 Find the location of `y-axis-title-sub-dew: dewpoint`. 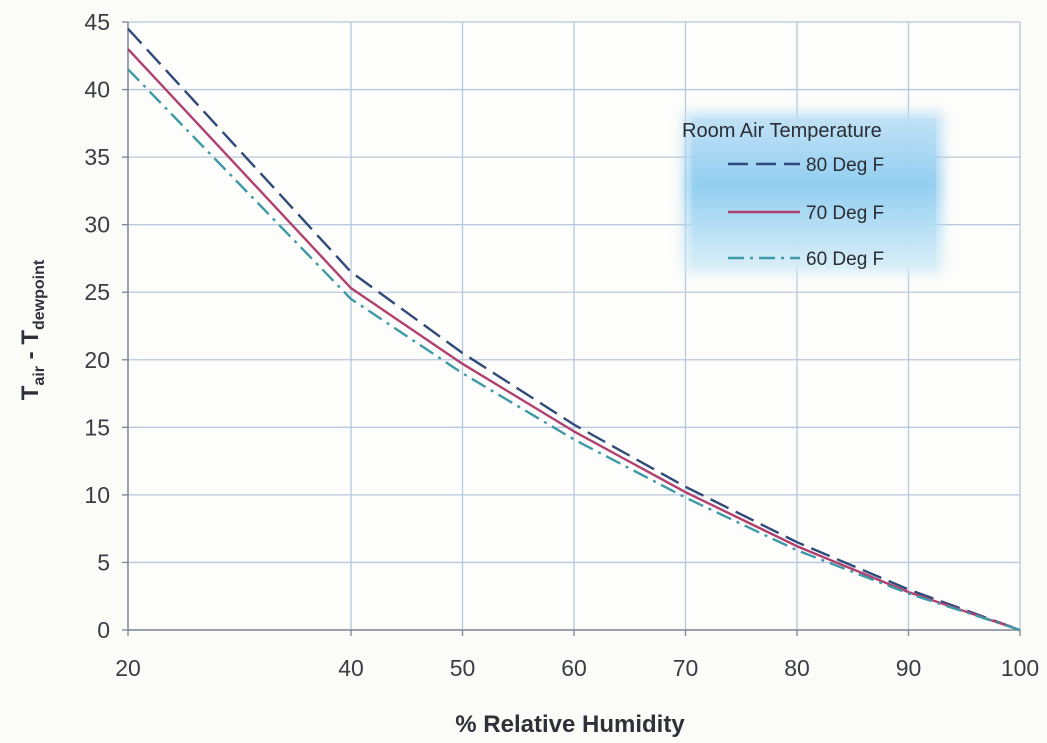

y-axis-title-sub-dew: dewpoint is located at coordinates (39, 294).